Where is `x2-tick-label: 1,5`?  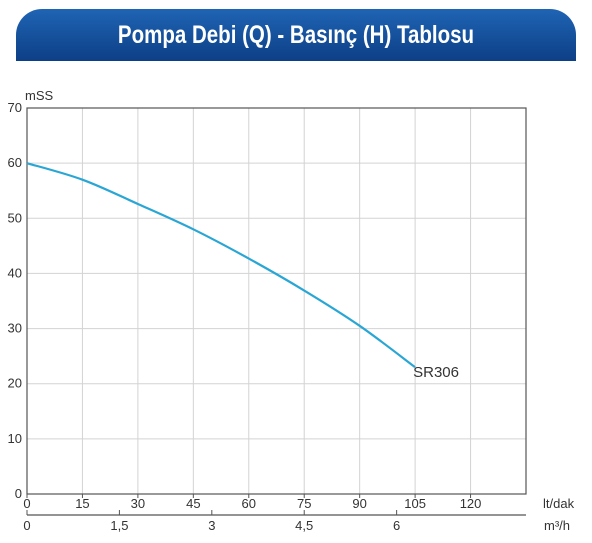
x2-tick-label: 1,5 is located at coordinates (119, 525).